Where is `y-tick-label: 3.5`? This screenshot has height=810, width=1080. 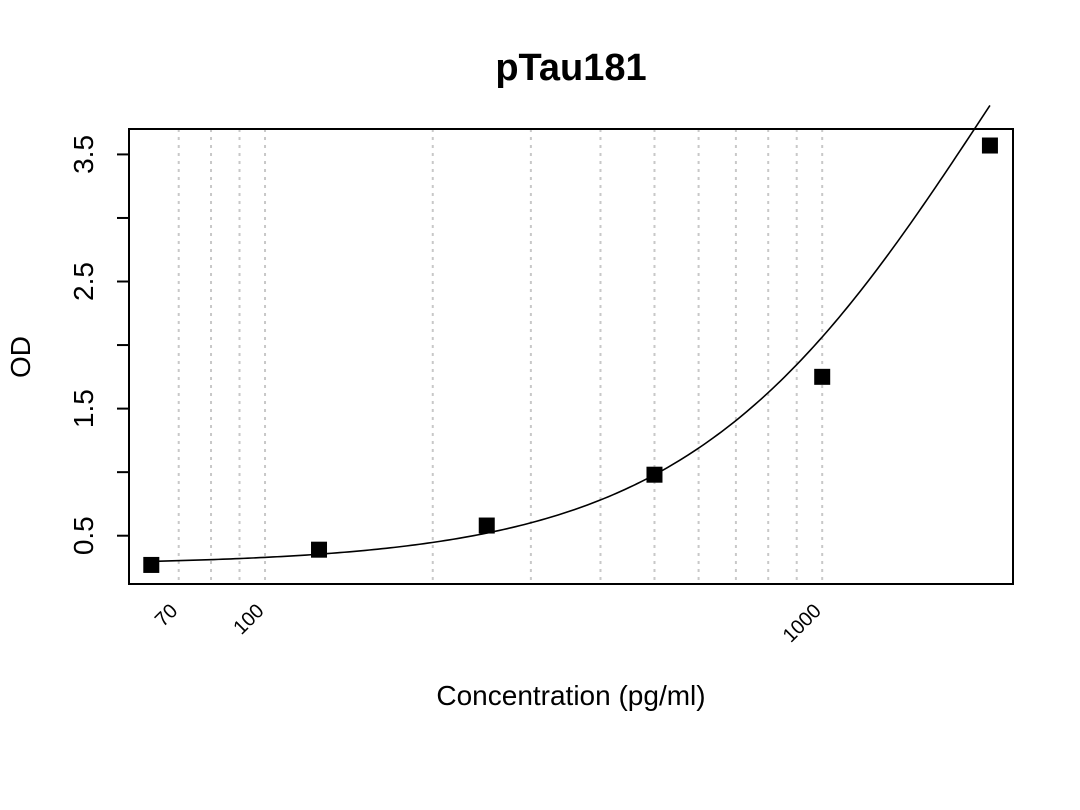 y-tick-label: 3.5 is located at coordinates (83, 154).